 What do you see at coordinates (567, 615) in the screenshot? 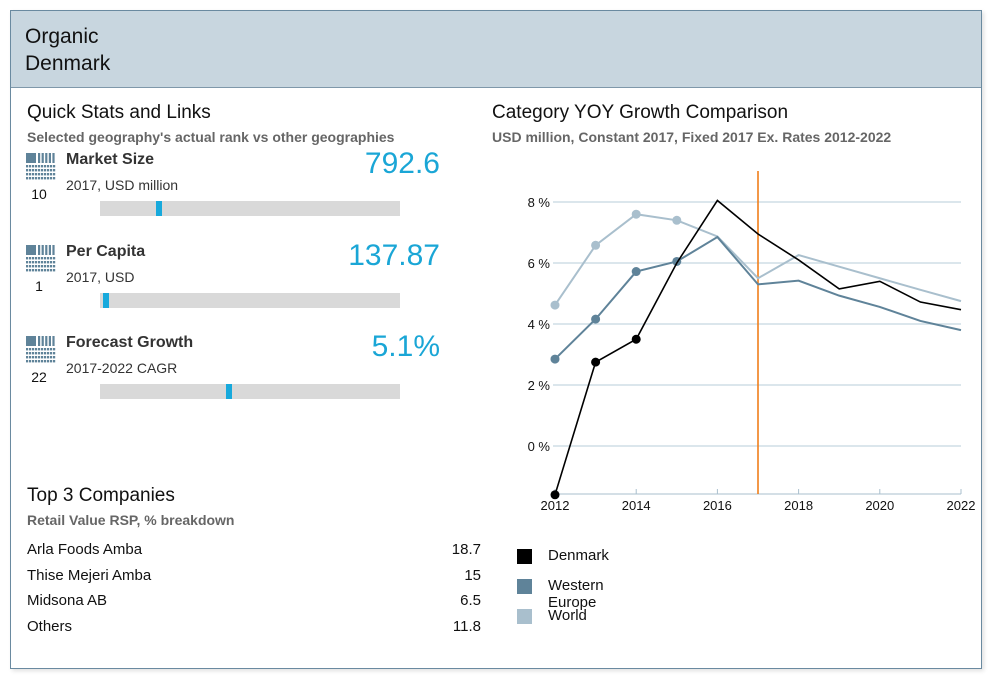
I see `legend-label: World` at bounding box center [567, 615].